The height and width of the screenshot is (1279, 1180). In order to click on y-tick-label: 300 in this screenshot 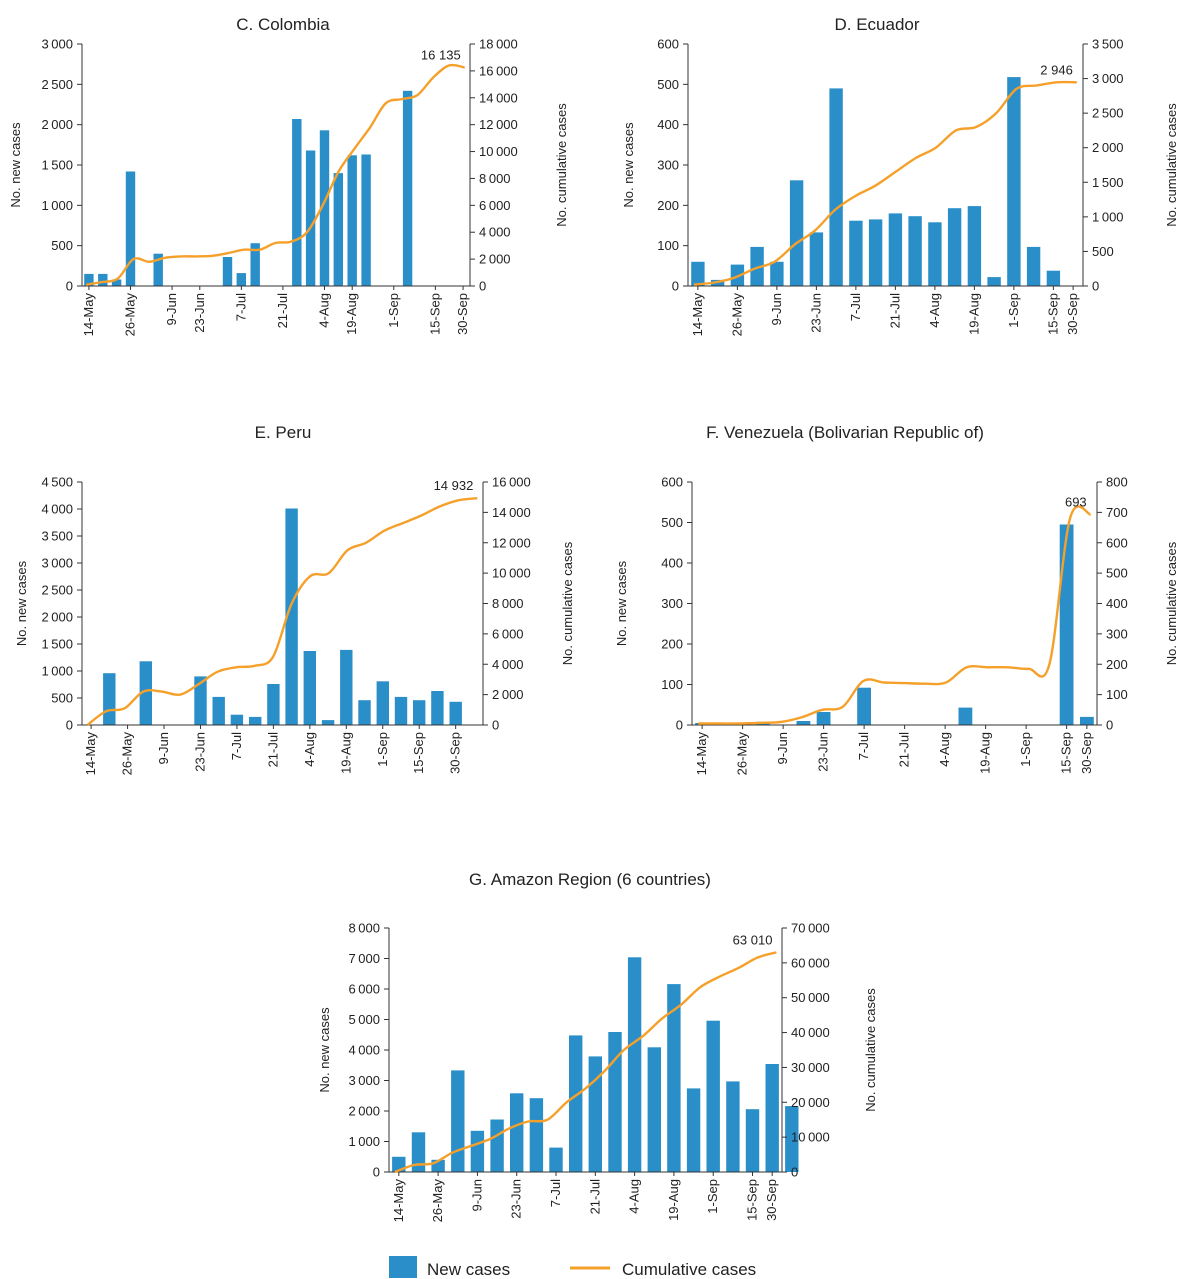, I will do `click(672, 603)`.